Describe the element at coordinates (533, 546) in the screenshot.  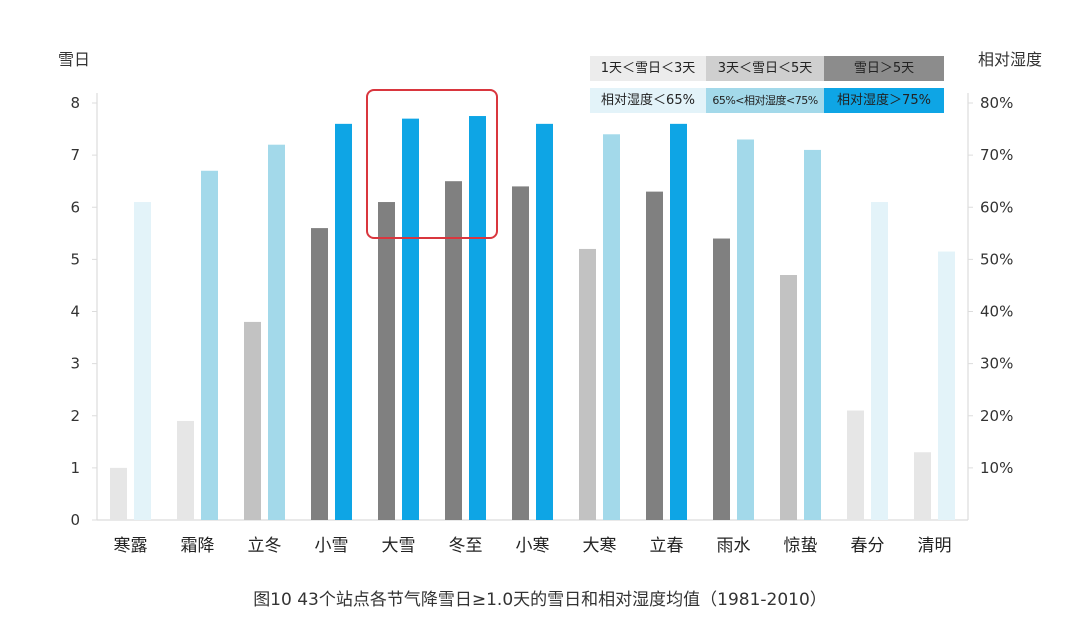
I see `category-label: 小寒` at that location.